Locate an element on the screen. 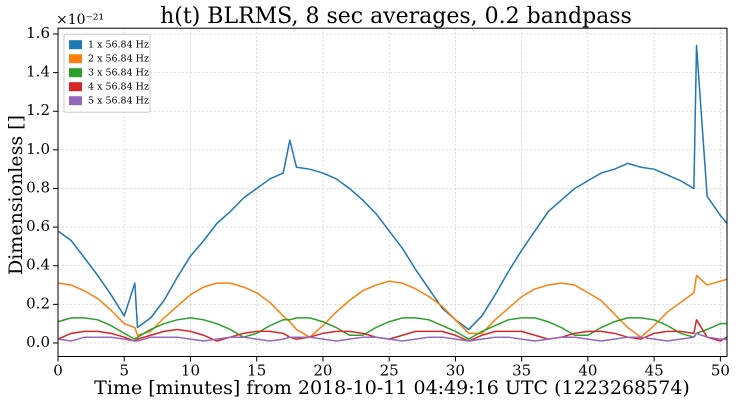 This screenshot has height=407, width=738. x-tick-label: 40 is located at coordinates (587, 371).